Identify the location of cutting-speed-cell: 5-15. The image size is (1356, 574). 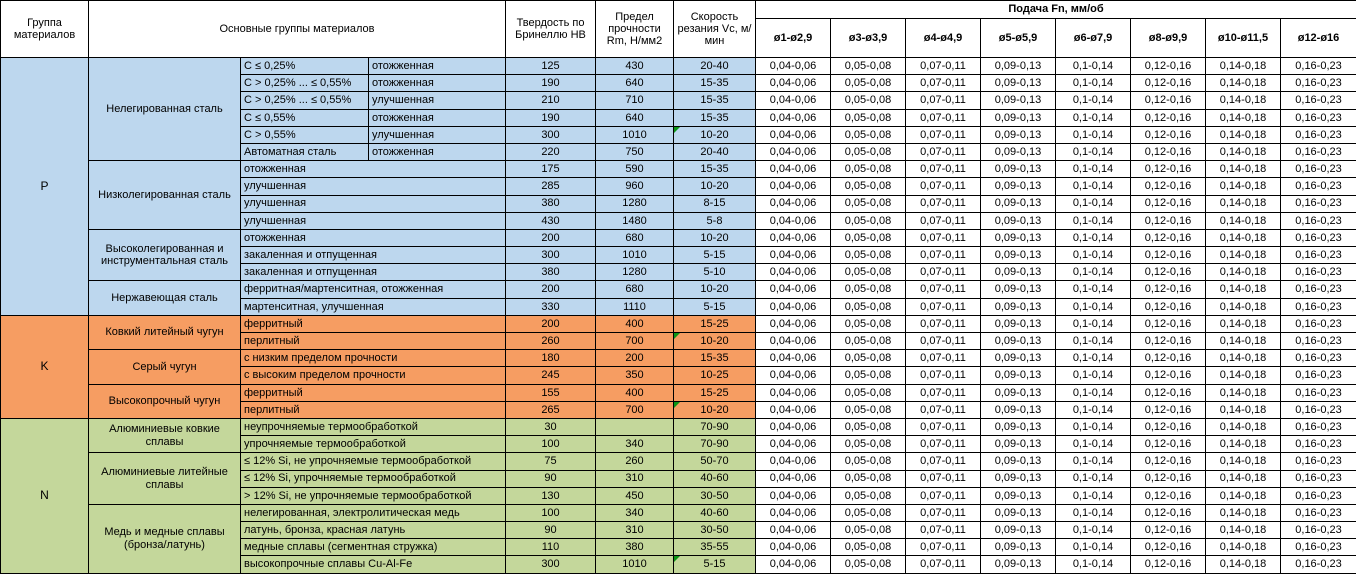
(715, 255).